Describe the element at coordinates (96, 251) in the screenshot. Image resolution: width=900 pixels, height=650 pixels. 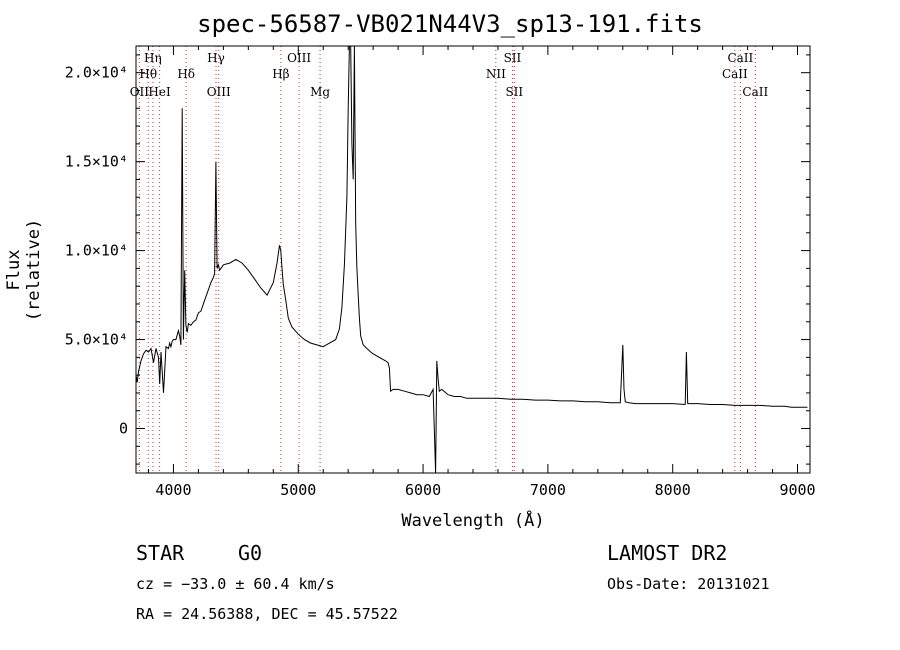
I see `y-tick-label: 1.0×10⁴` at that location.